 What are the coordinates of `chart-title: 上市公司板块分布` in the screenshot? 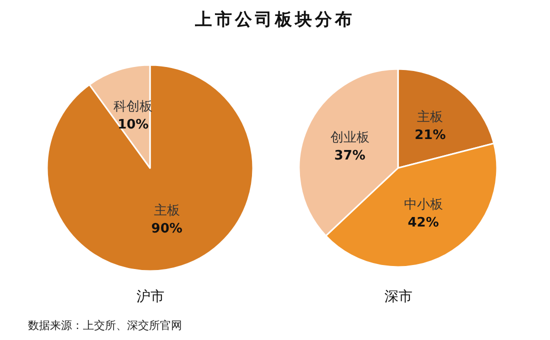 It's located at (275, 20).